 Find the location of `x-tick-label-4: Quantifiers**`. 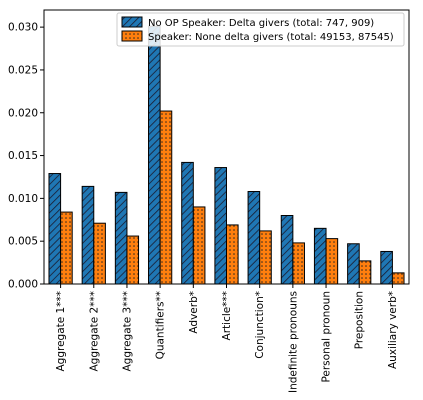

x-tick-label-4: Quantifiers** is located at coordinates (161, 325).